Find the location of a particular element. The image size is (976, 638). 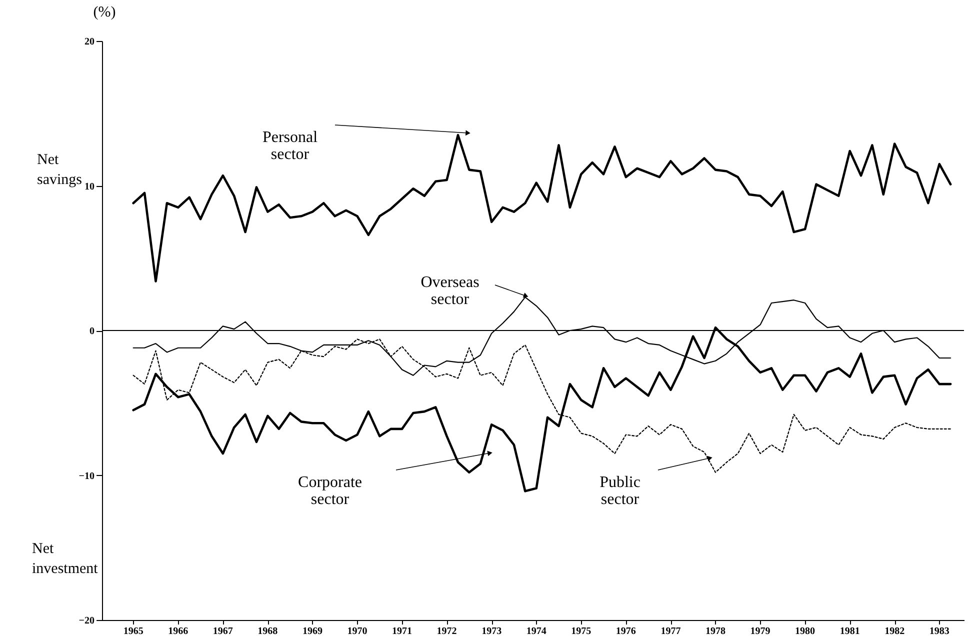

x-tick-label: 1982 is located at coordinates (894, 631).